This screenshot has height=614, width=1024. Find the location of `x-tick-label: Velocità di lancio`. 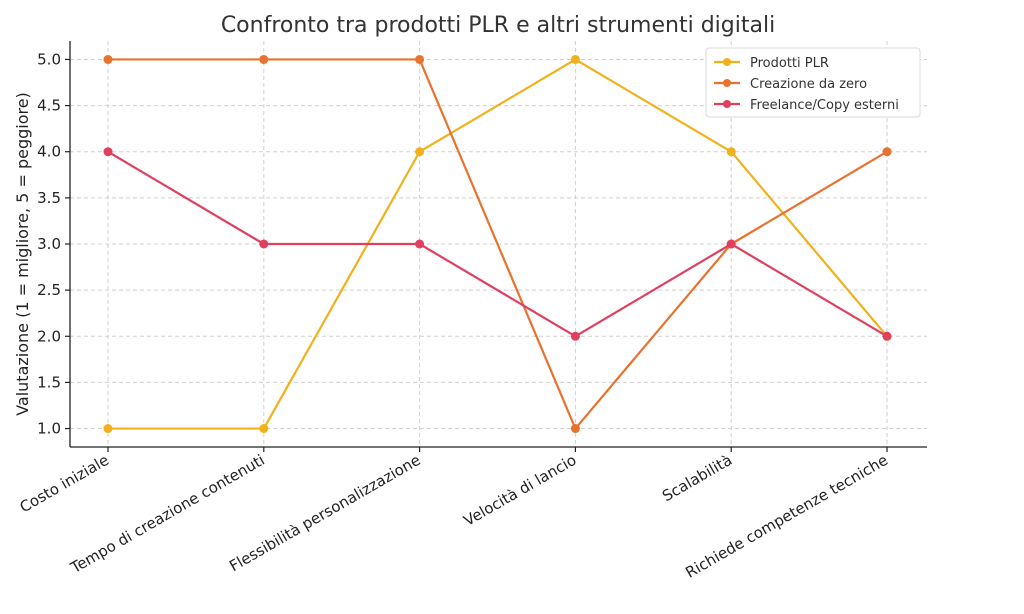

x-tick-label: Velocità di lancio is located at coordinates (520, 490).